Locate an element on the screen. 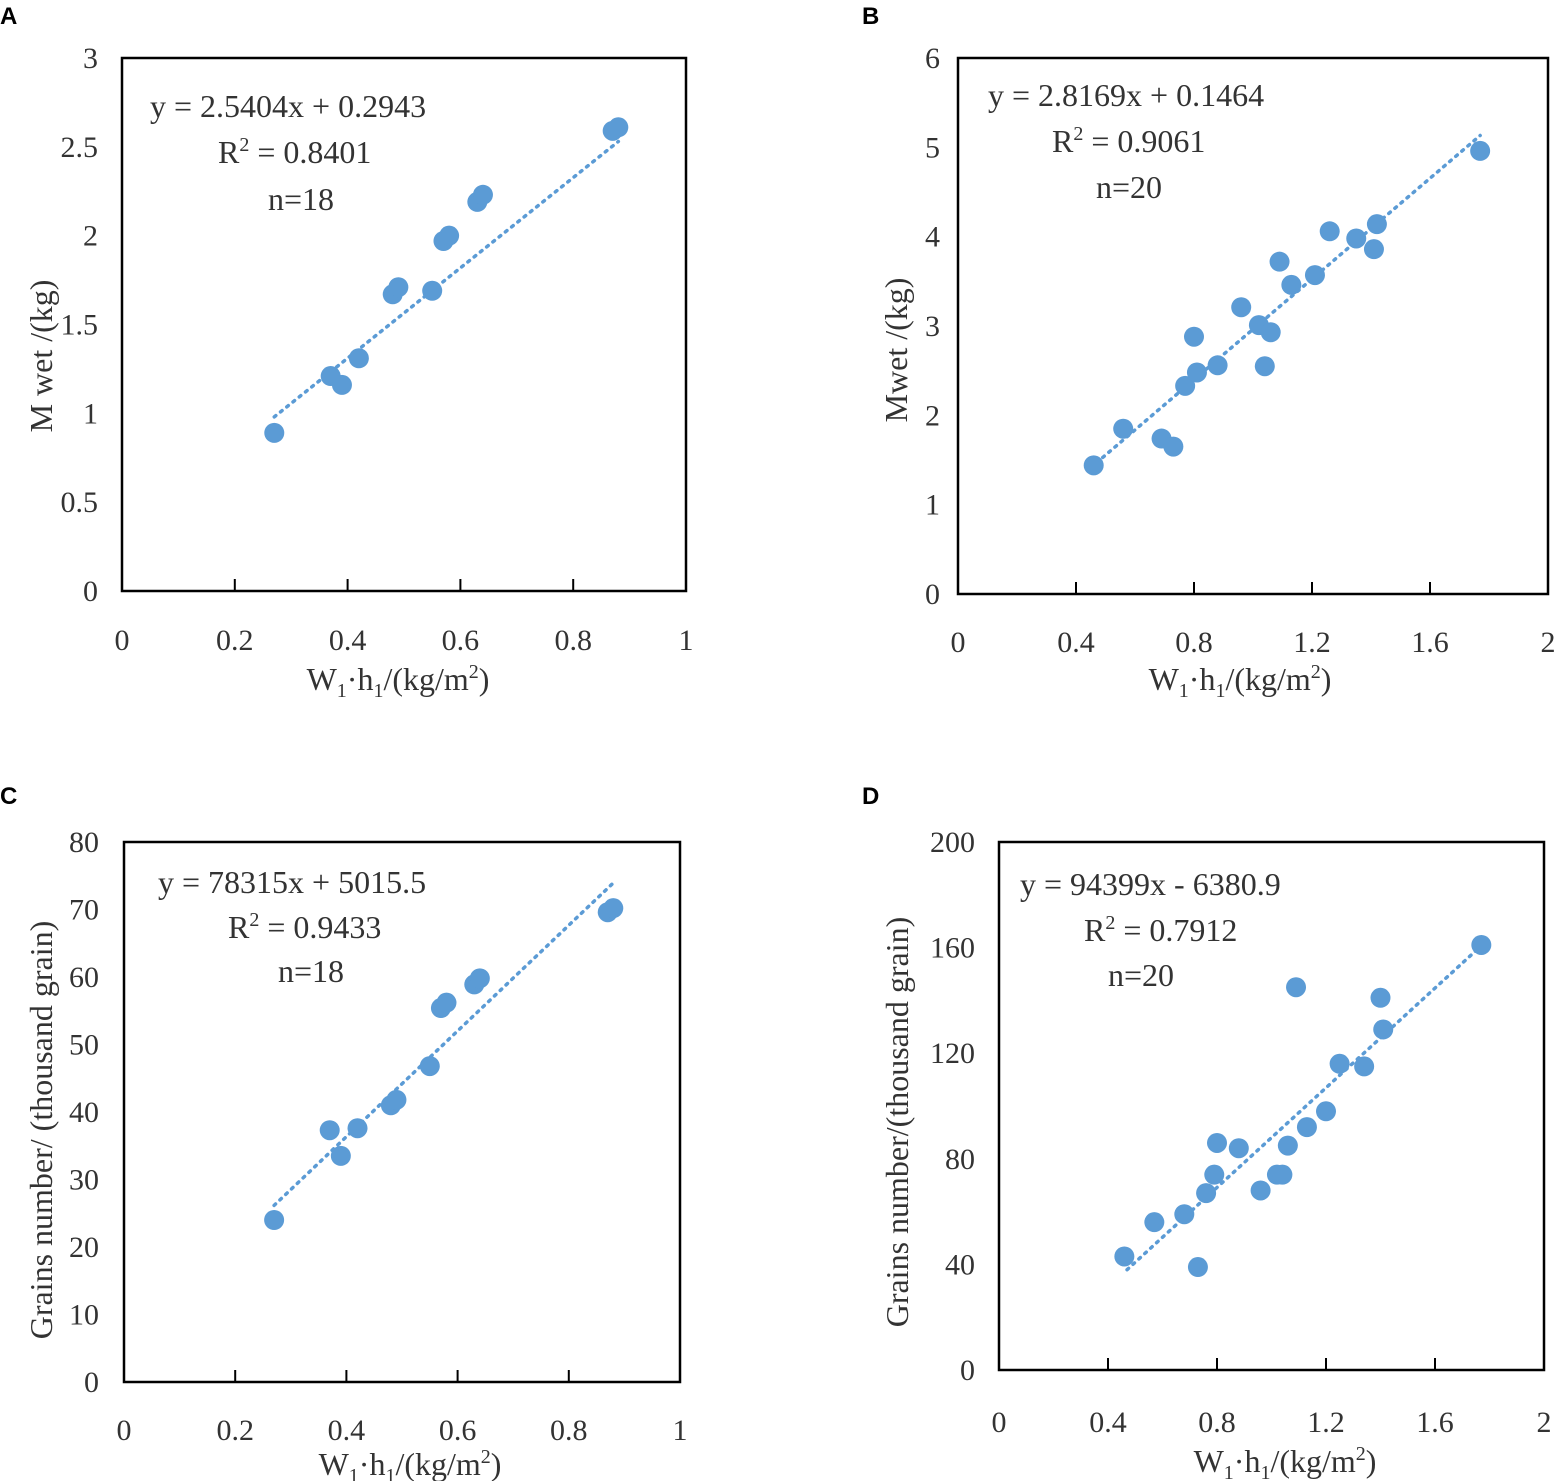 The image size is (1555, 1481). regression-equation: y = 2.8169x + 0.1464 is located at coordinates (1126, 95).